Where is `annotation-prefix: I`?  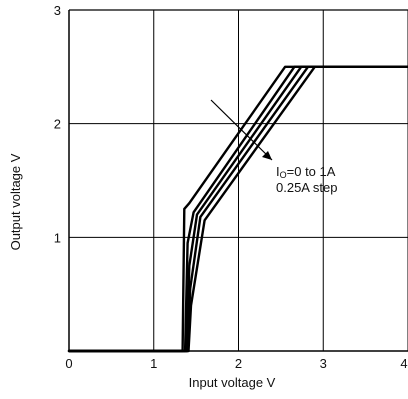
annotation-prefix: I is located at coordinates (278, 171).